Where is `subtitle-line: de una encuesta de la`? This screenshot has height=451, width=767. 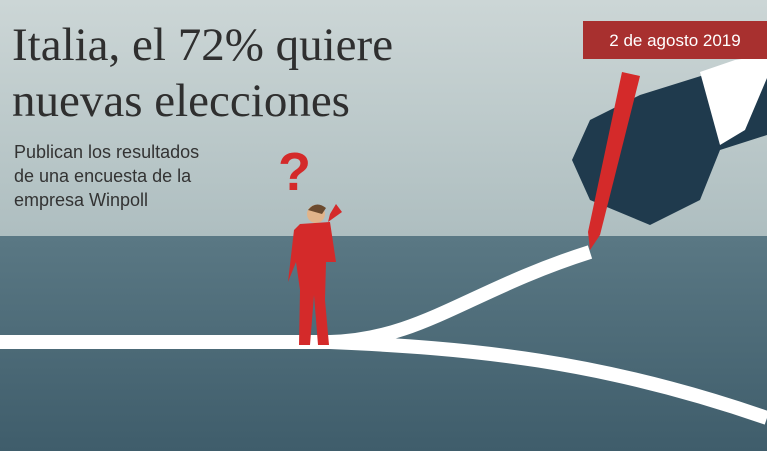
subtitle-line: de una encuesta de la is located at coordinates (103, 176).